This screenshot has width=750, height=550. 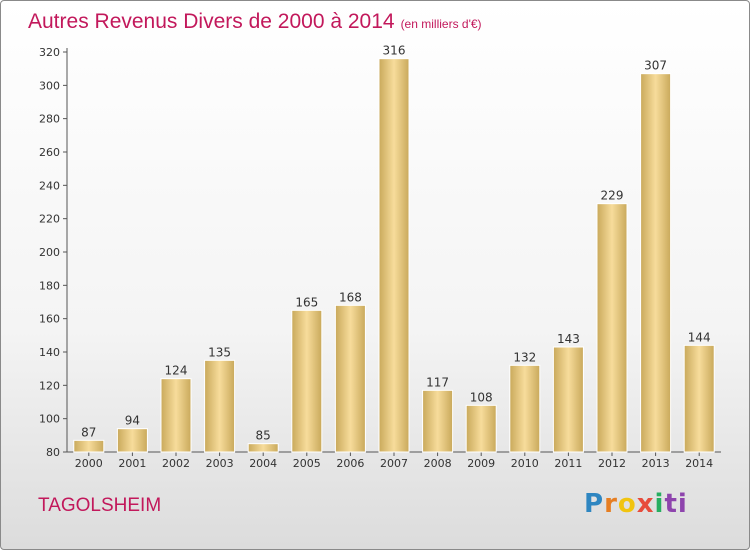 I want to click on data-label-2010: 132, so click(x=524, y=357).